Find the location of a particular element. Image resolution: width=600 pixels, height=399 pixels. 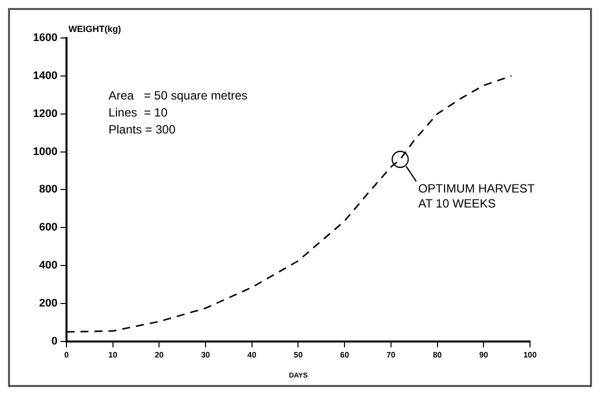

annotation: Area = 50 square metres is located at coordinates (178, 95).